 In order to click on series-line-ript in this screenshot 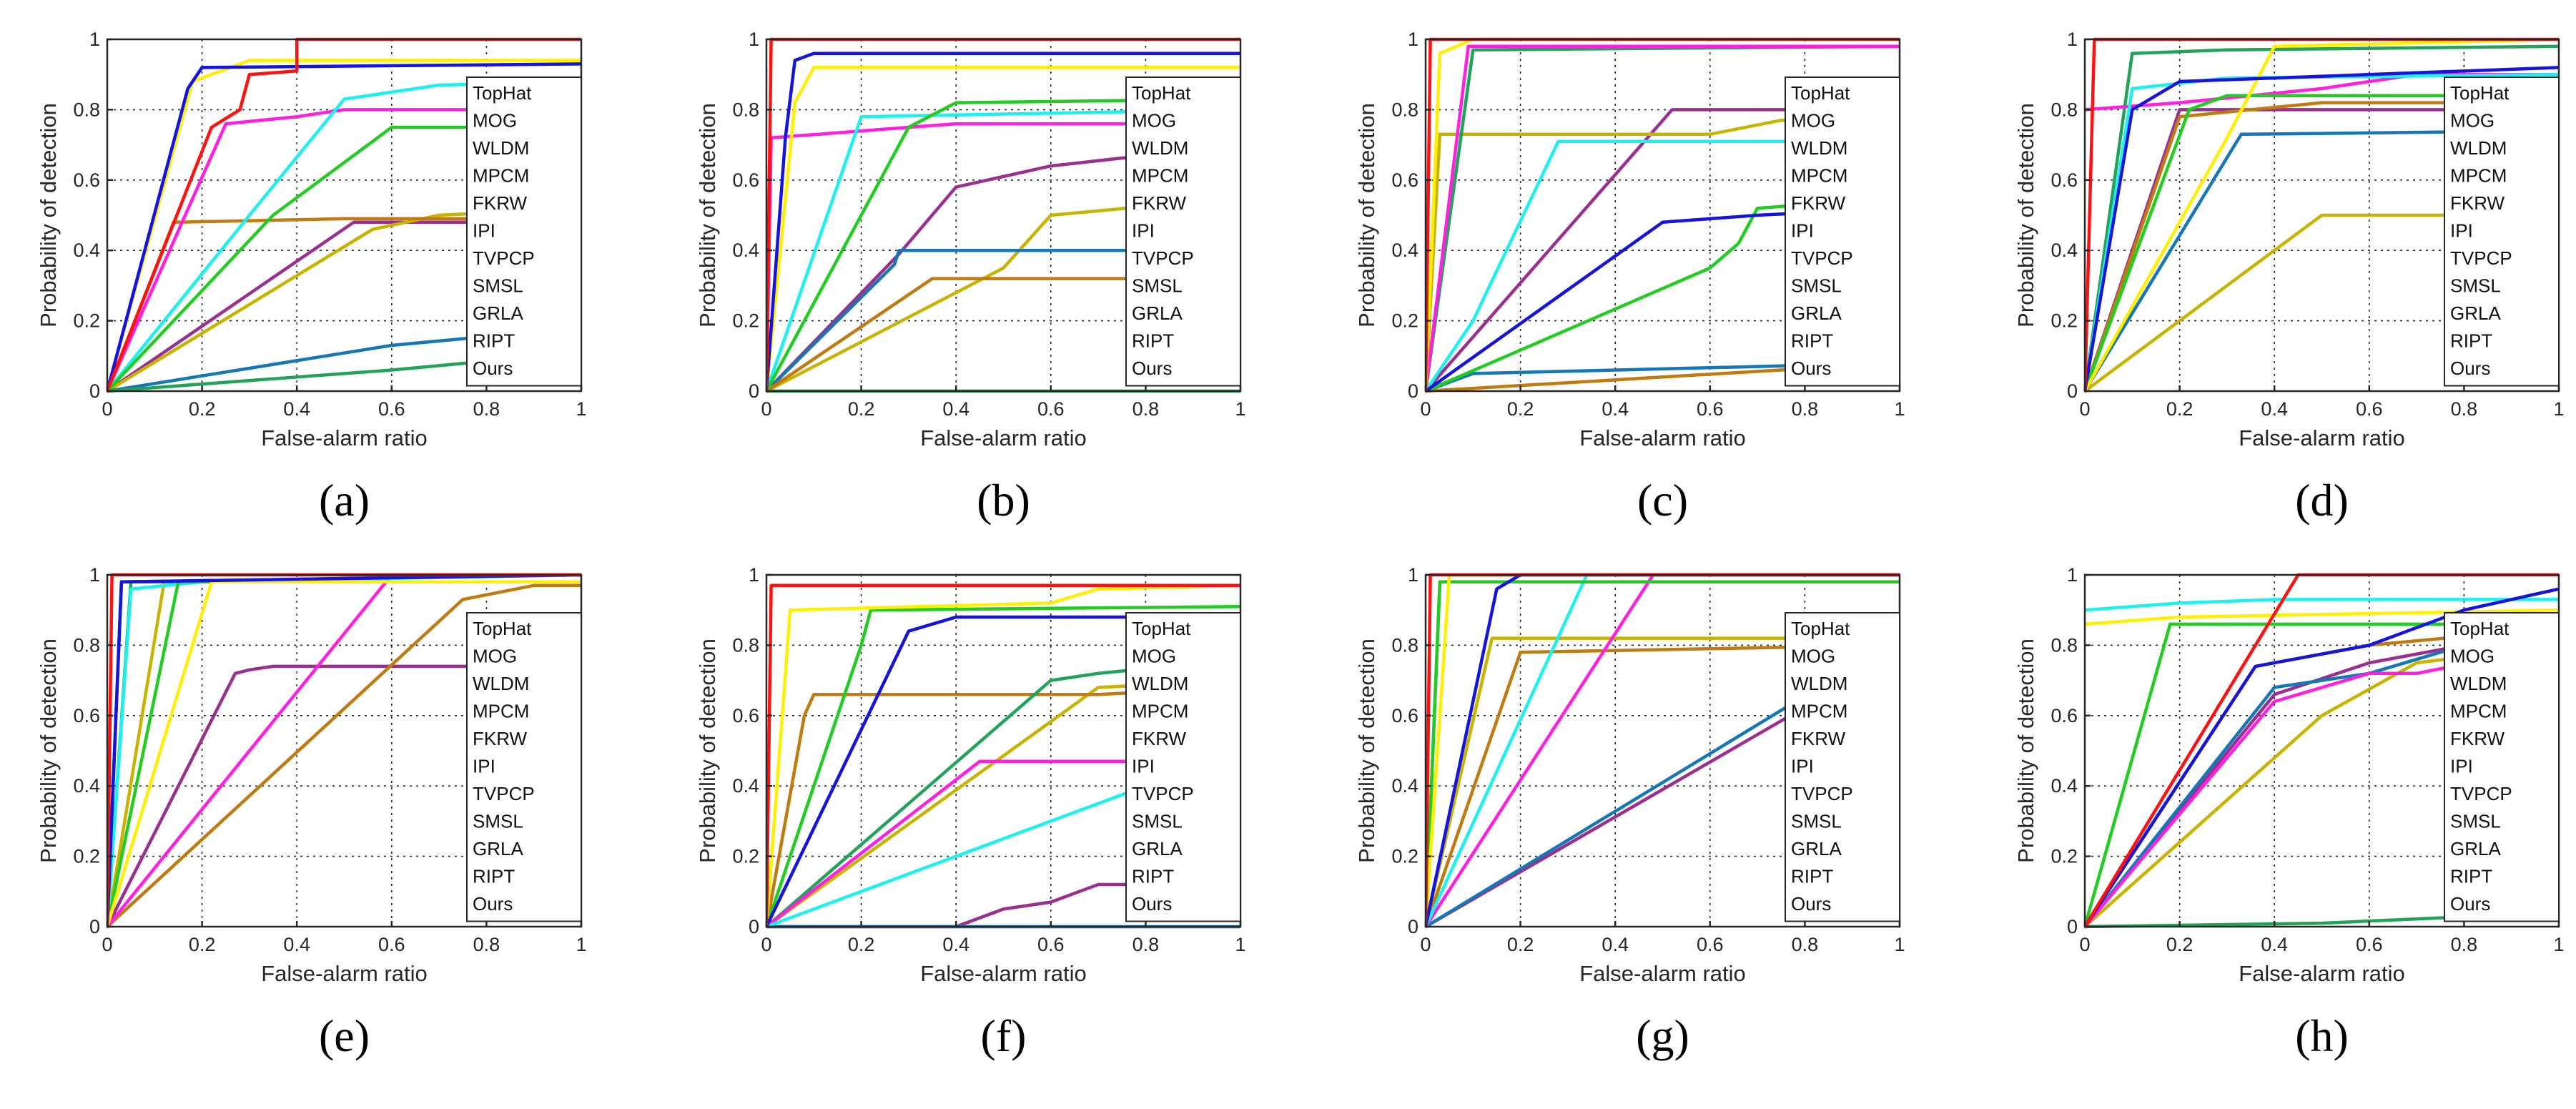, I will do `click(344, 751)`.